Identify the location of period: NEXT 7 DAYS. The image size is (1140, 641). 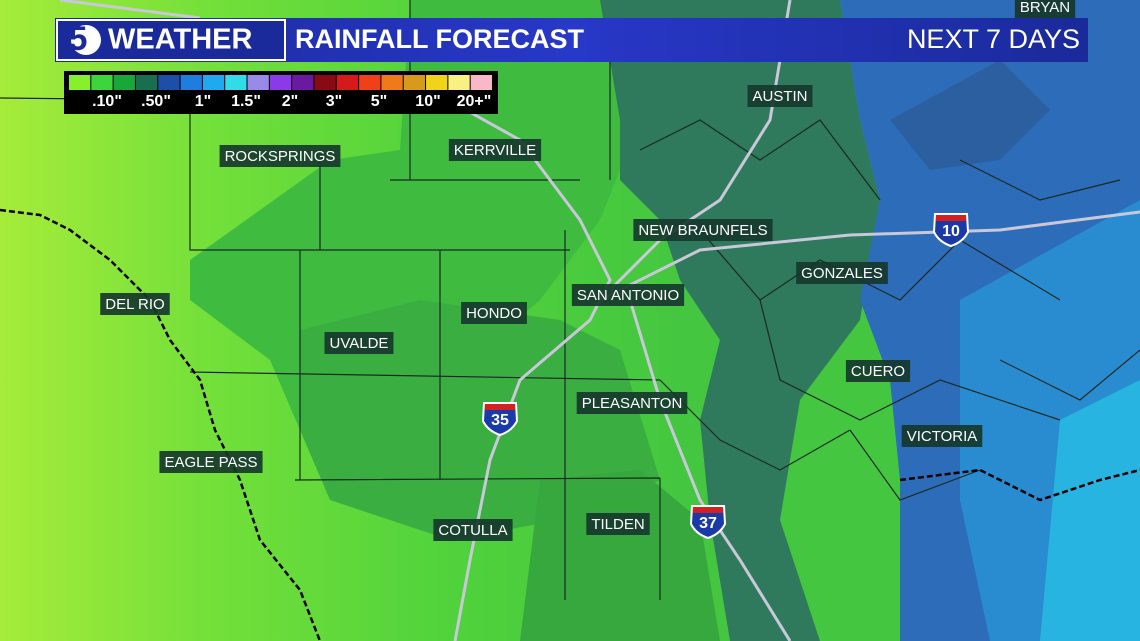
(993, 39).